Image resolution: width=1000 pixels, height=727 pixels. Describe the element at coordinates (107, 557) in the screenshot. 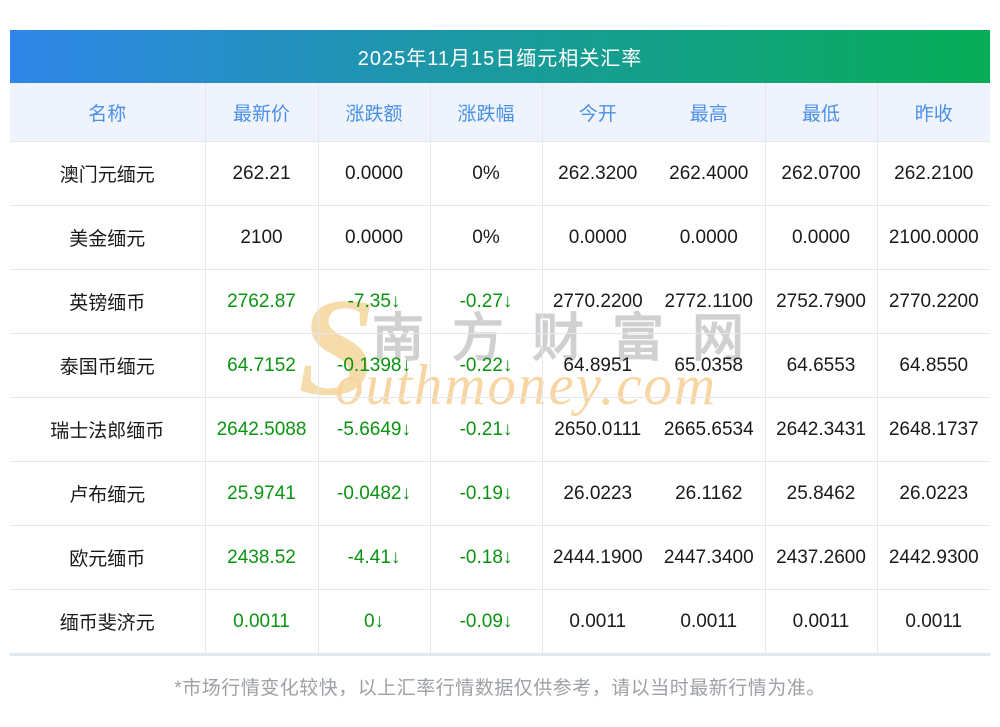

I see `cell-currency-pair: 欧元缅币` at that location.